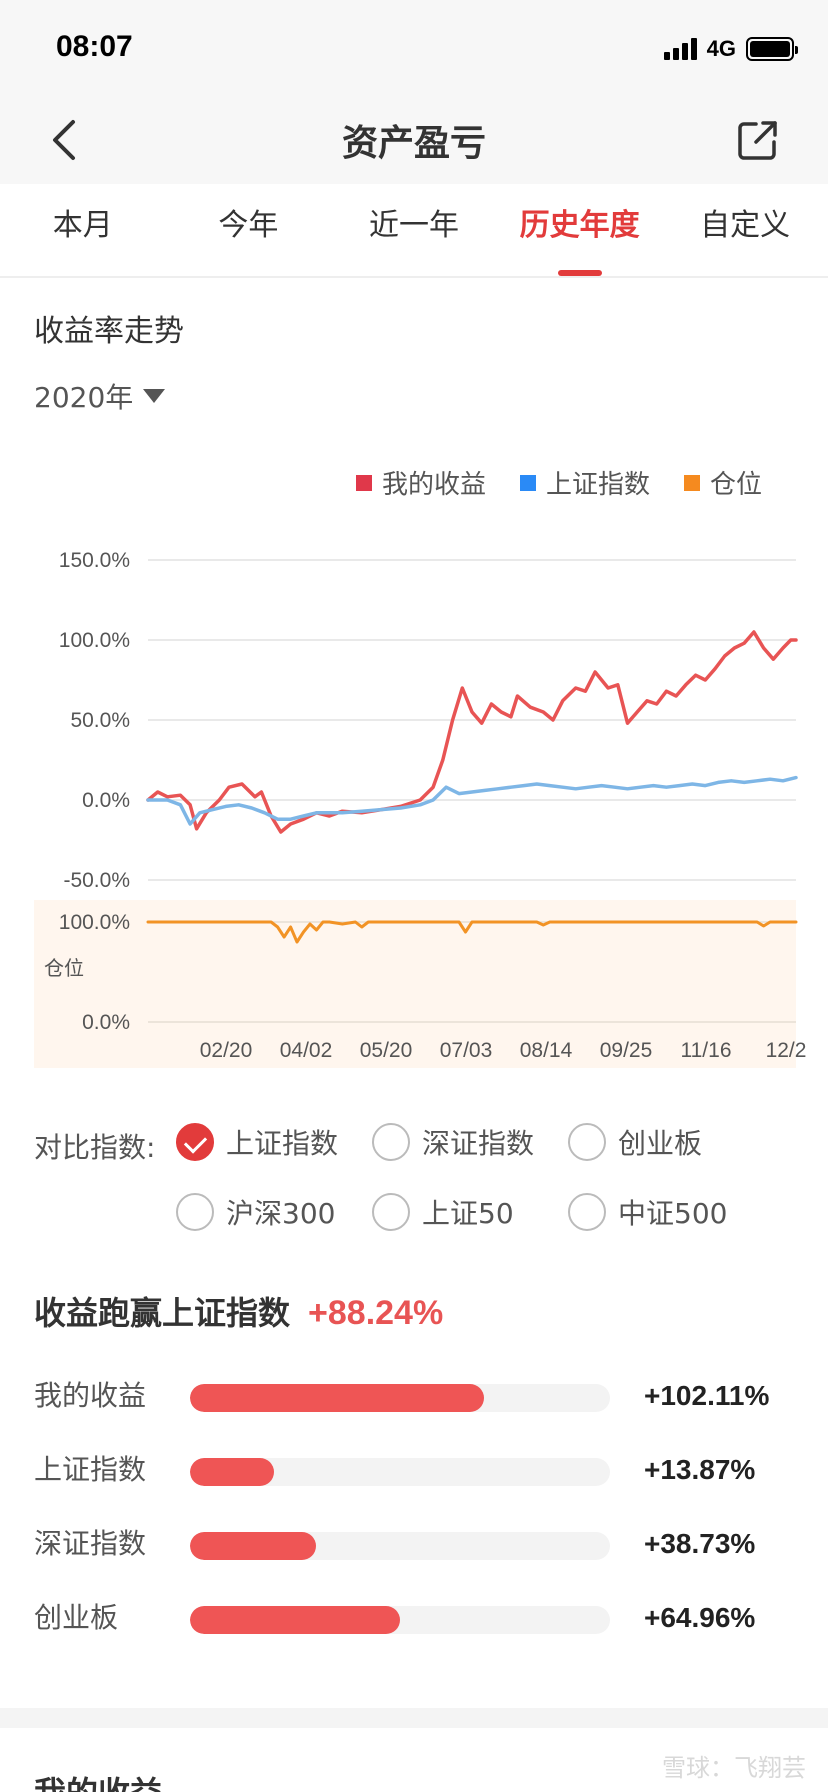  What do you see at coordinates (98, 1780) in the screenshot?
I see `my-return-section-title: 我的收益` at bounding box center [98, 1780].